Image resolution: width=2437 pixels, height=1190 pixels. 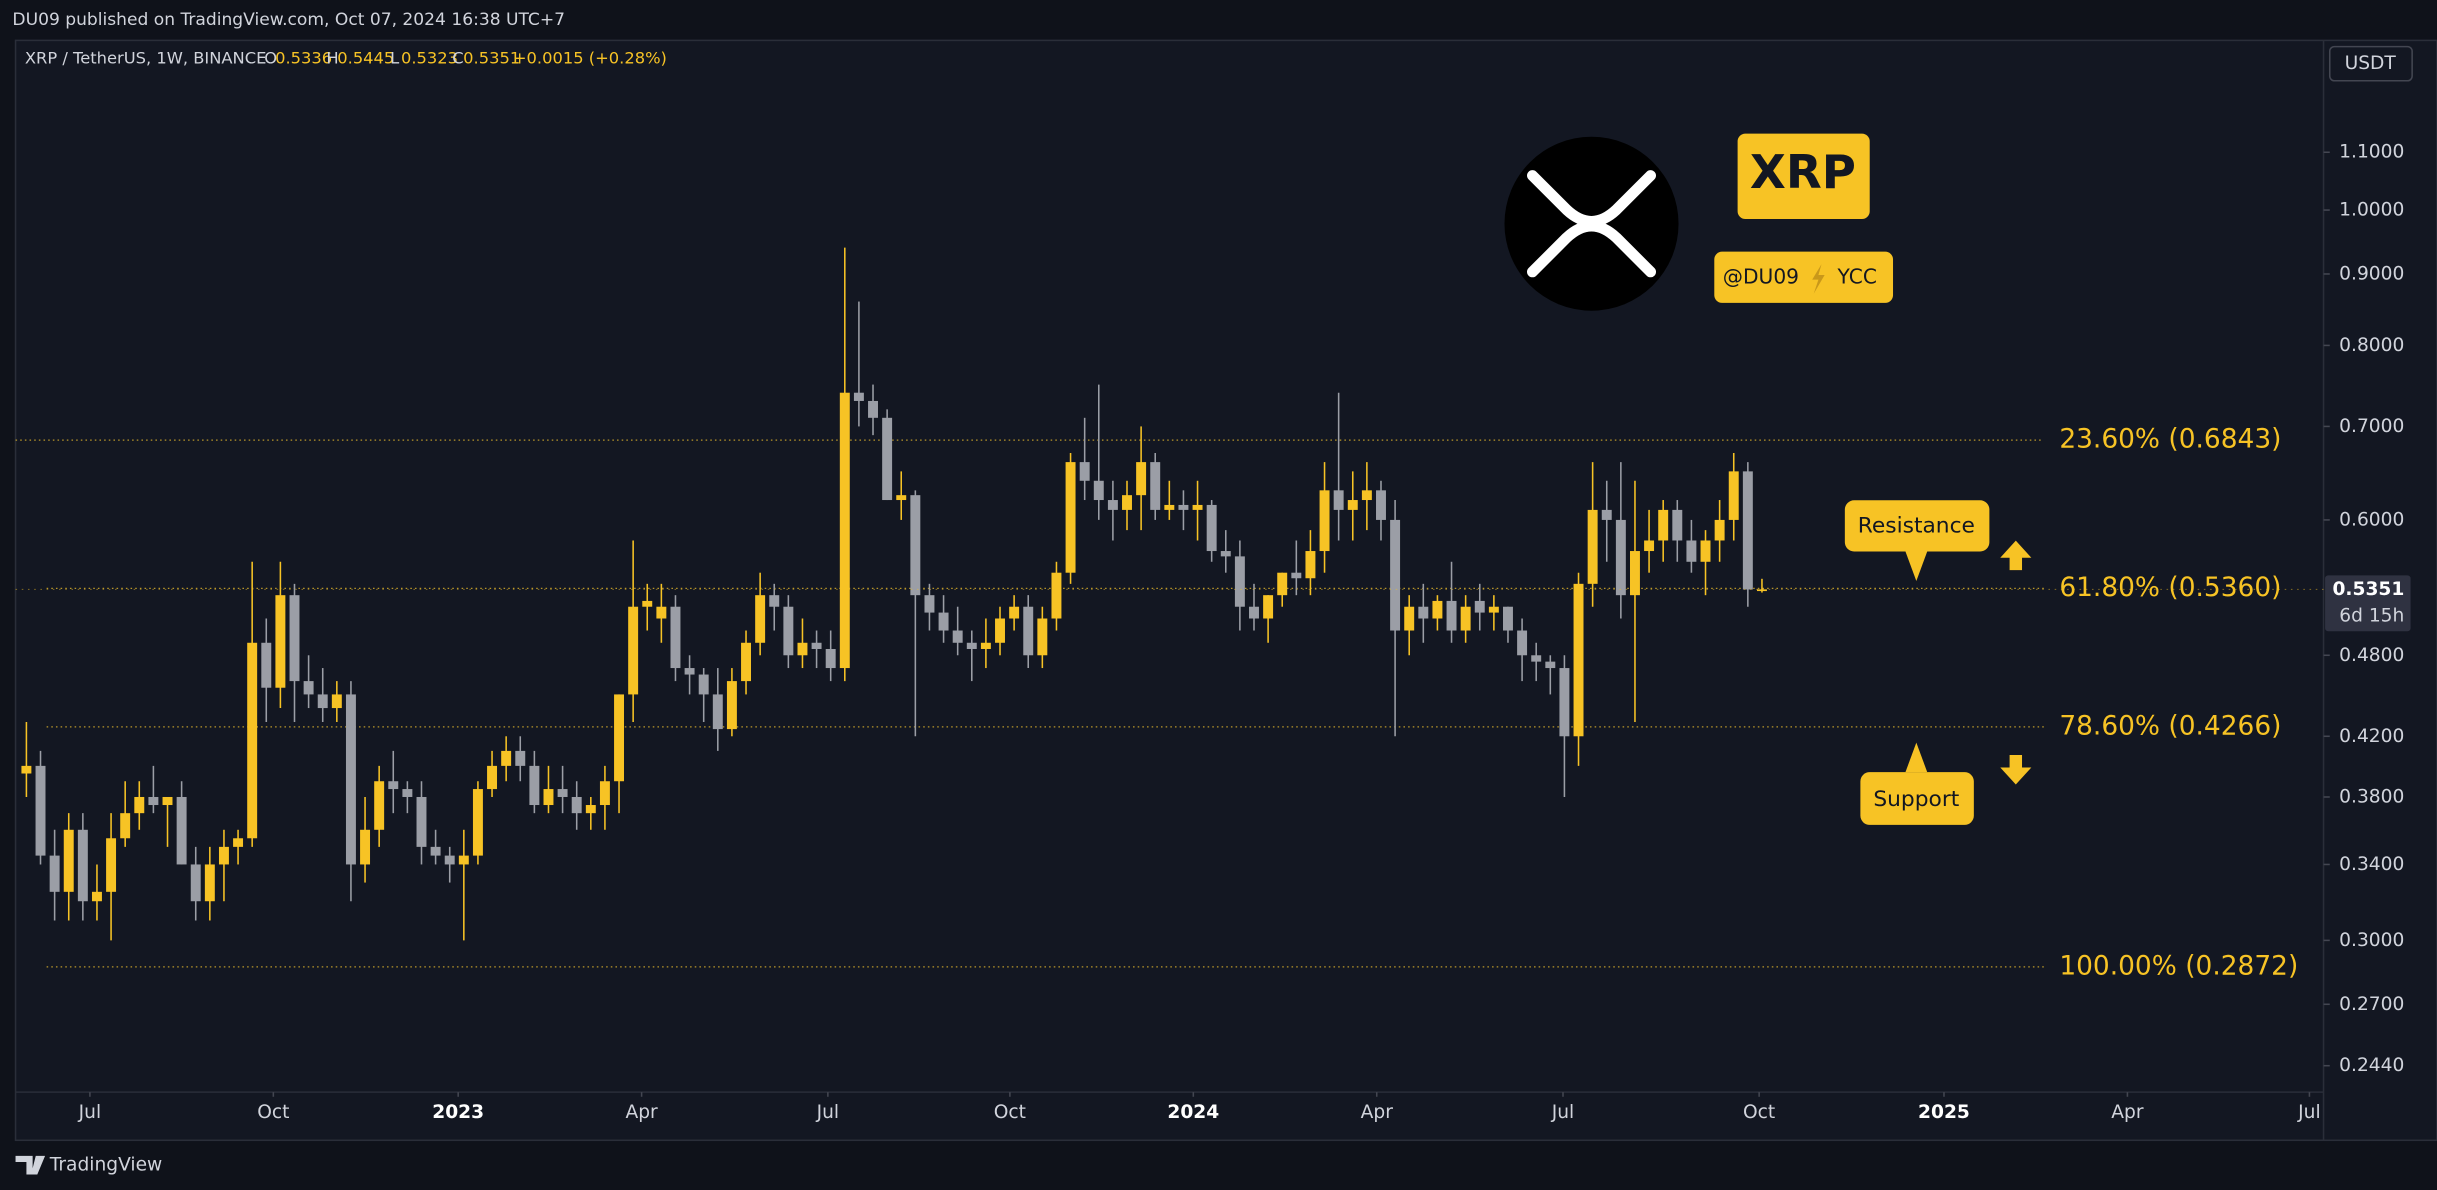 What do you see at coordinates (491, 58) in the screenshot?
I see `legend-value: 0.5351` at bounding box center [491, 58].